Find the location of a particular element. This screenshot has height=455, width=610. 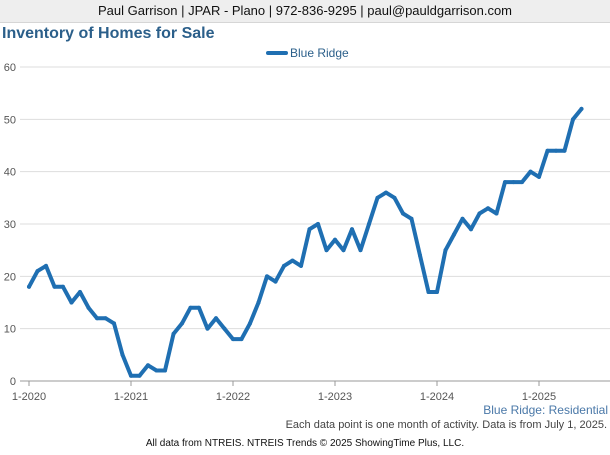

x-tick-label: 1-2025 is located at coordinates (539, 397).